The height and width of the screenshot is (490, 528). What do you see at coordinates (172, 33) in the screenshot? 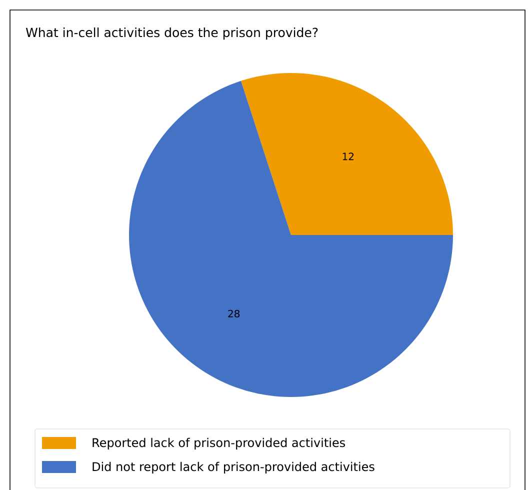
I see `chart-title: What in-cell activities does the prison provide?` at bounding box center [172, 33].